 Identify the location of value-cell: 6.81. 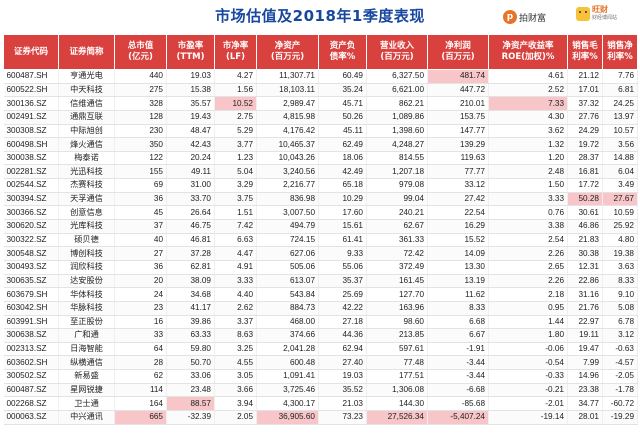
(620, 90).